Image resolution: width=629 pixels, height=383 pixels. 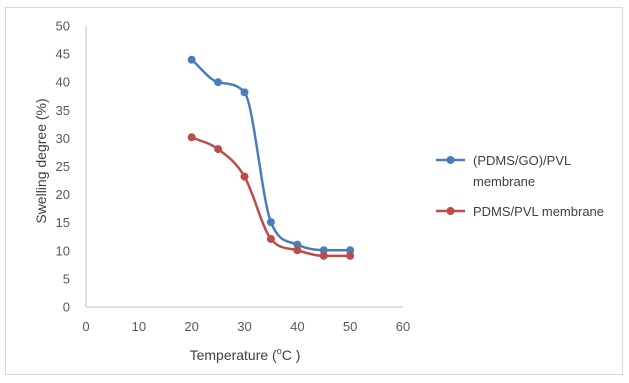 What do you see at coordinates (403, 326) in the screenshot?
I see `x-tick-label: 60` at bounding box center [403, 326].